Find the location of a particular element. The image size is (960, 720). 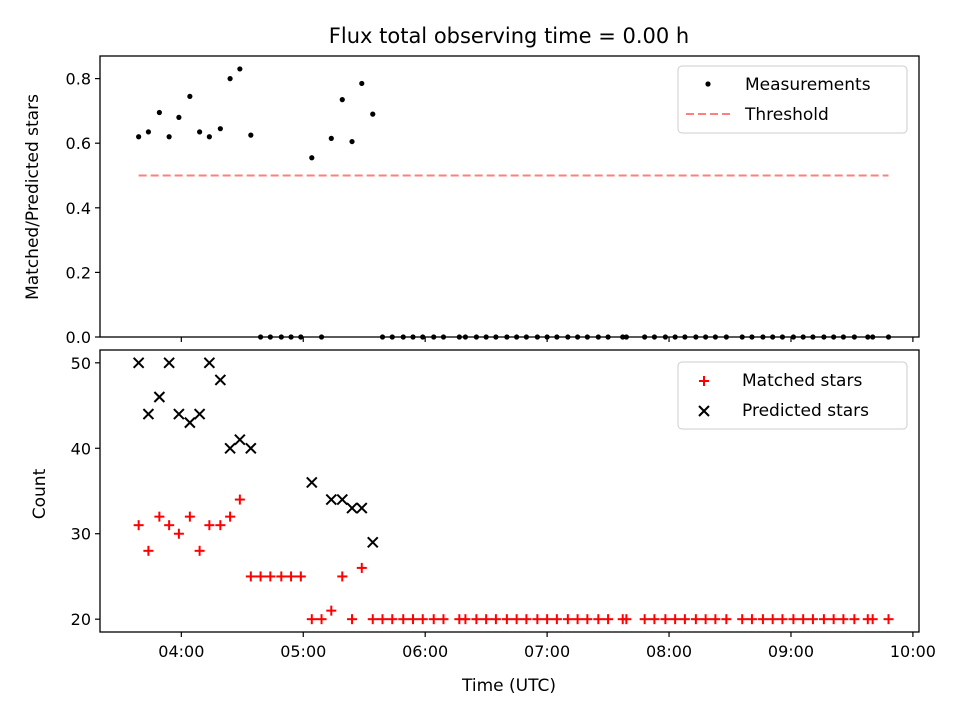

bottom-y-tick-label: 50 is located at coordinates (81, 363).